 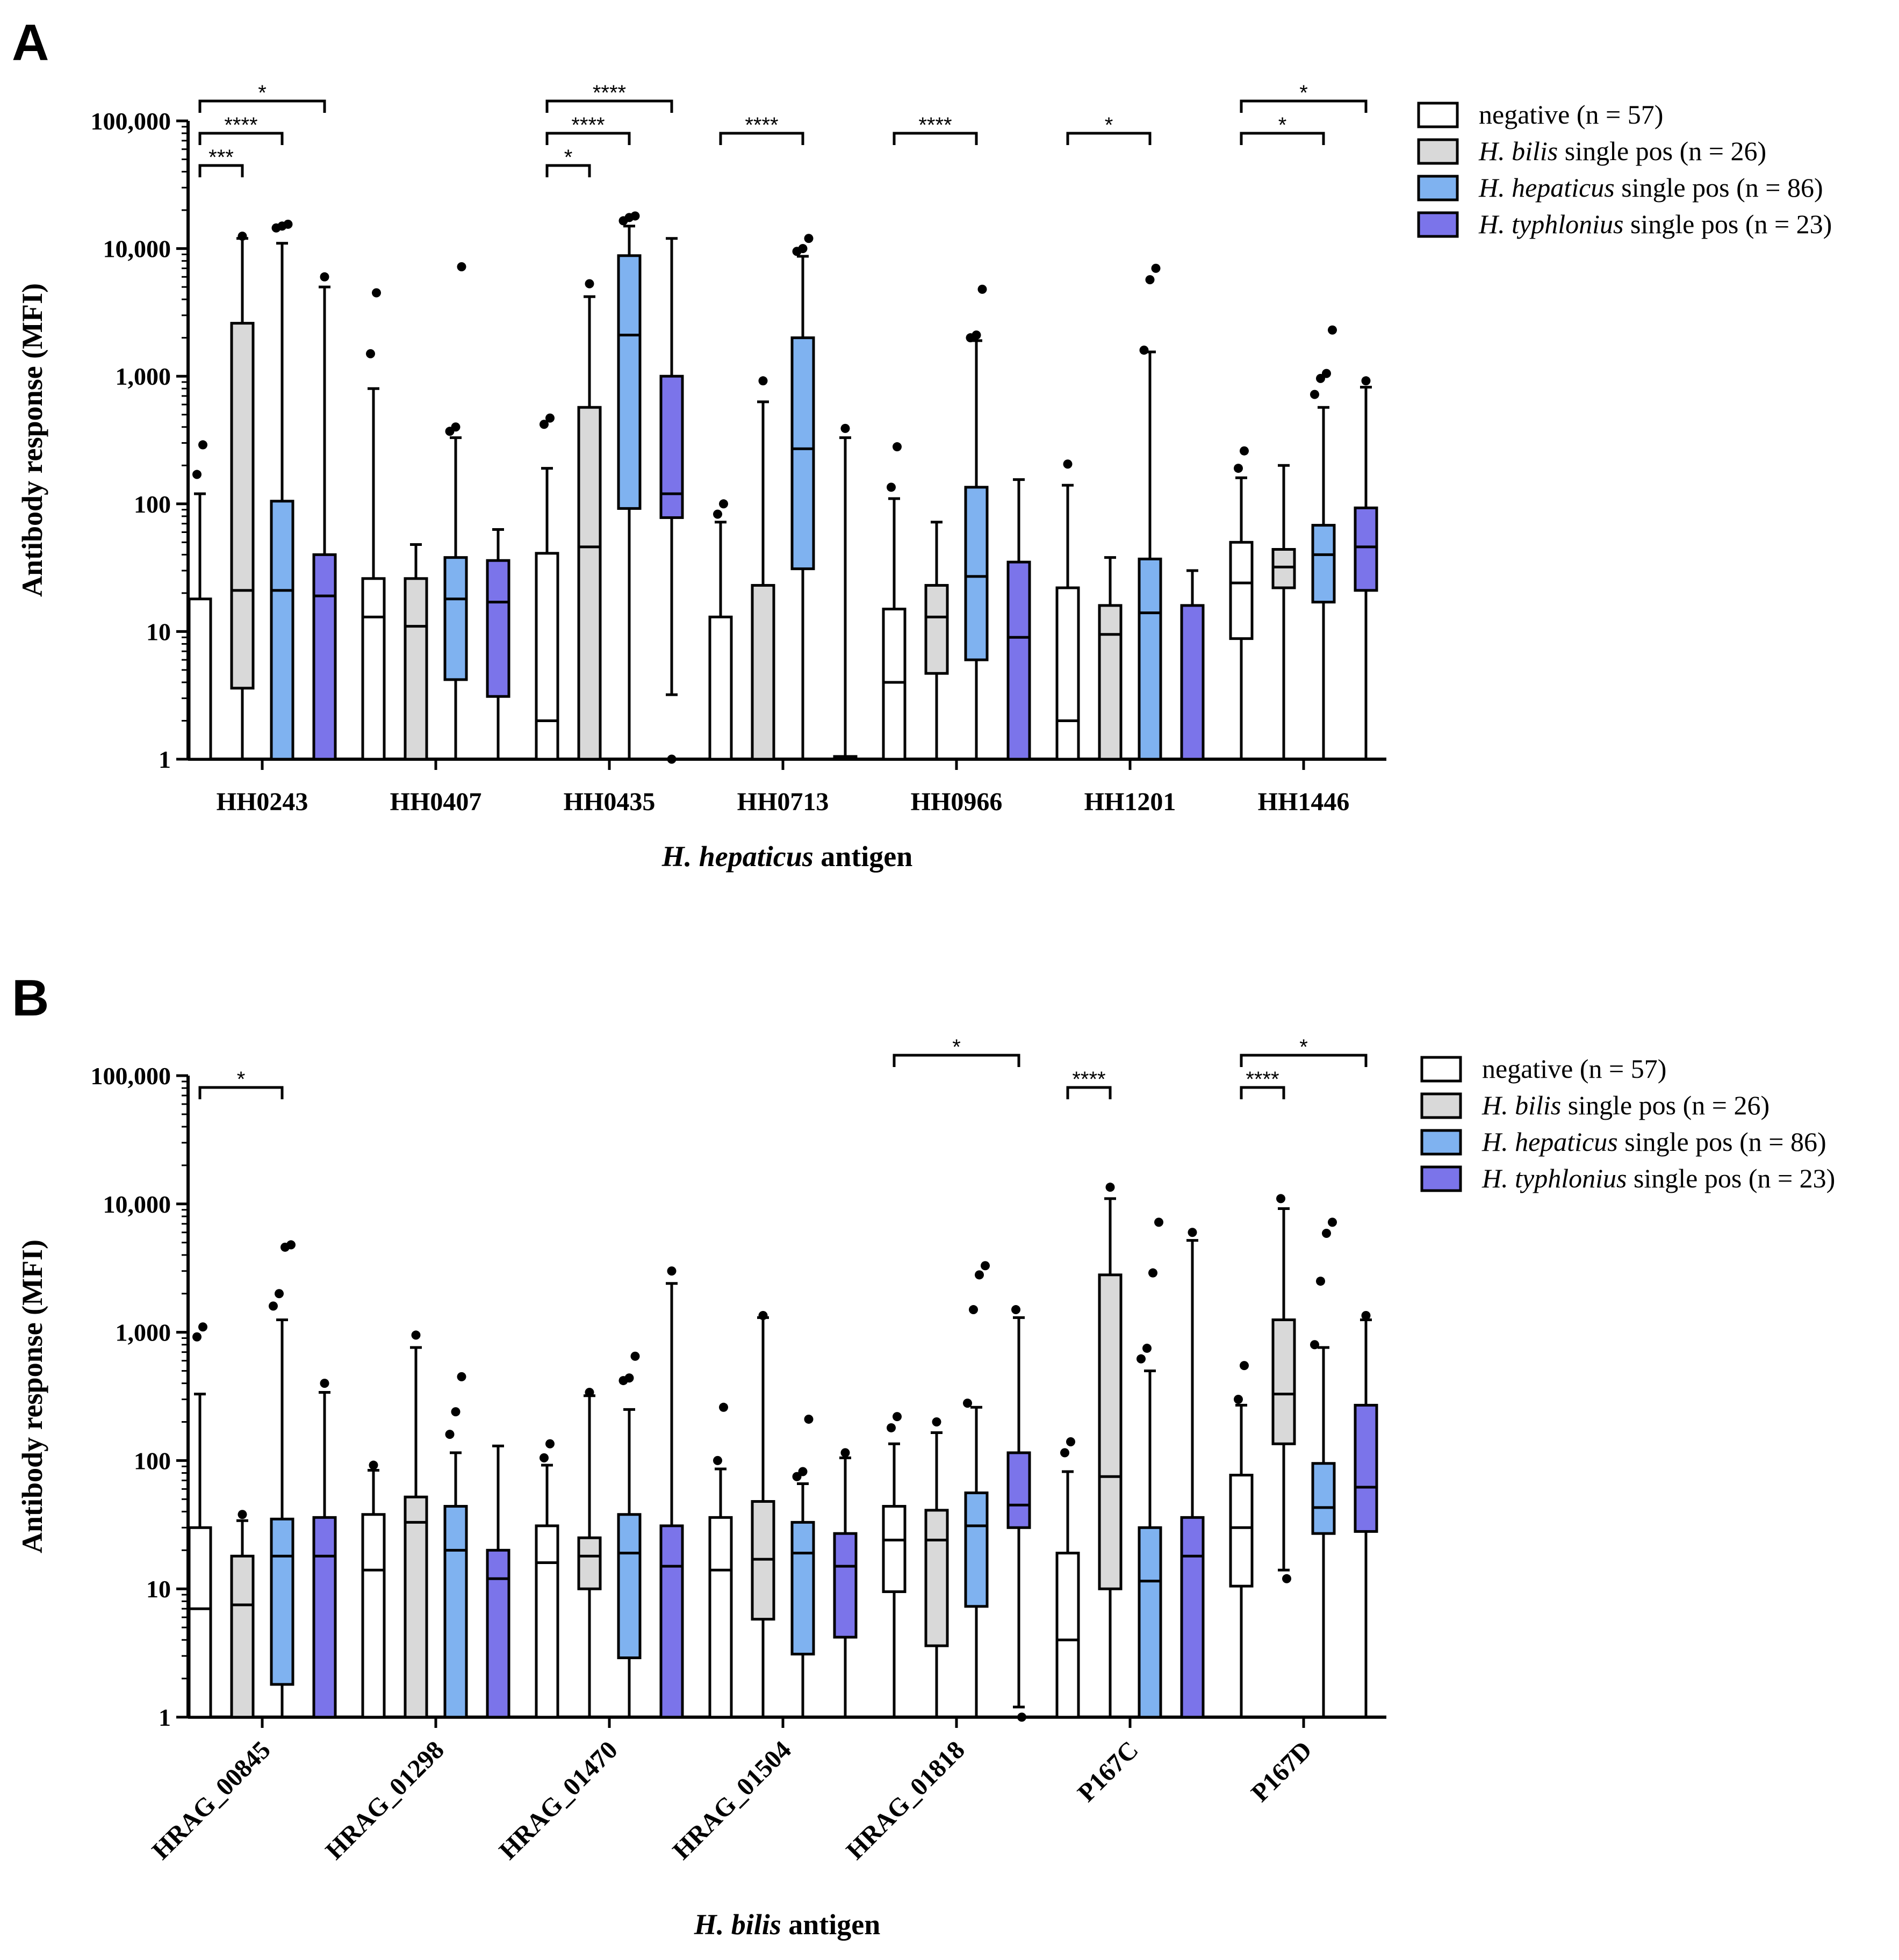 I want to click on x-category-label: HH0243, so click(x=262, y=802).